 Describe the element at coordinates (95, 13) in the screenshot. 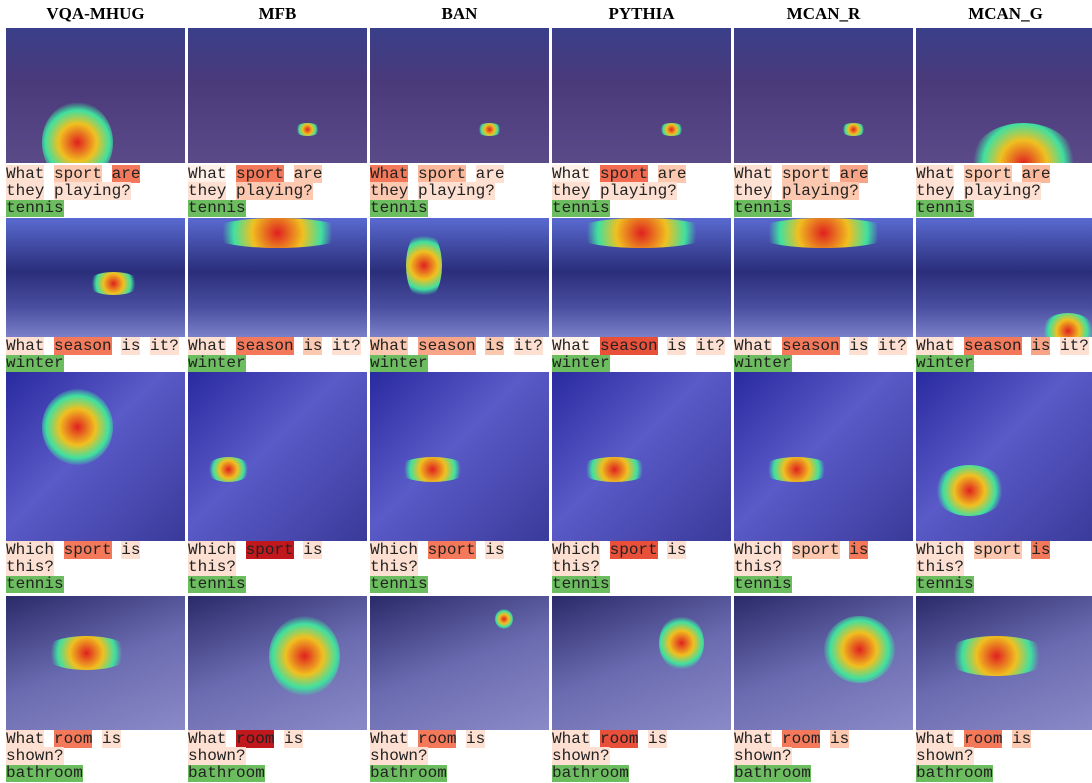

I see `column-header: VQA-MHUG` at that location.